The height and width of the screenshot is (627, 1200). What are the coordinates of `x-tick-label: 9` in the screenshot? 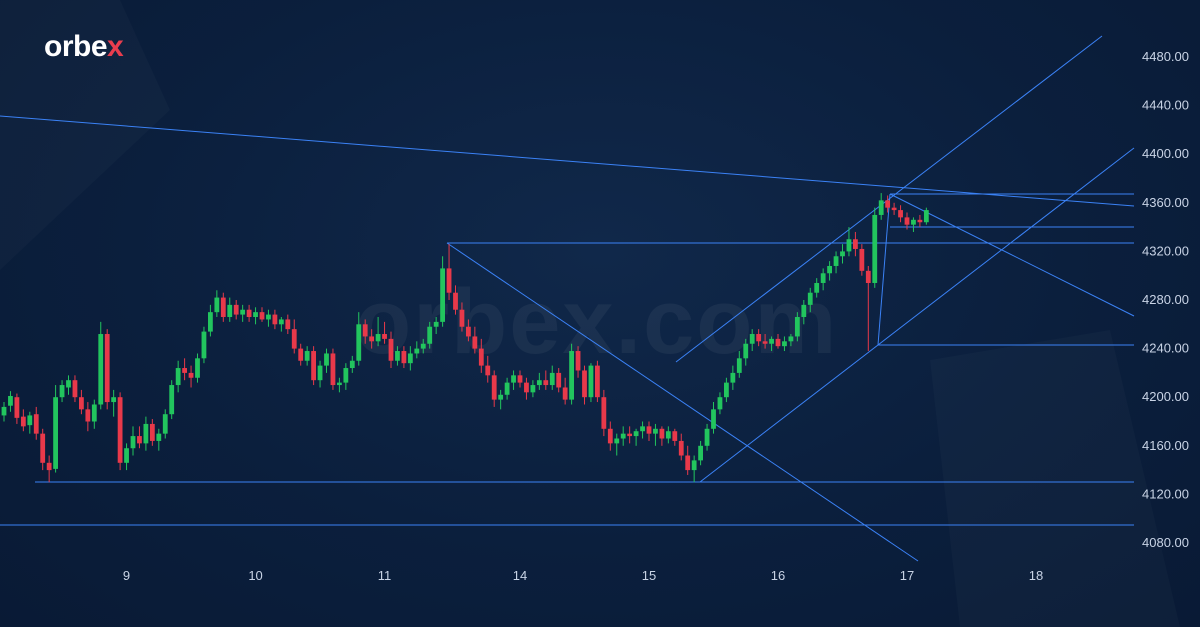 It's located at (126, 575).